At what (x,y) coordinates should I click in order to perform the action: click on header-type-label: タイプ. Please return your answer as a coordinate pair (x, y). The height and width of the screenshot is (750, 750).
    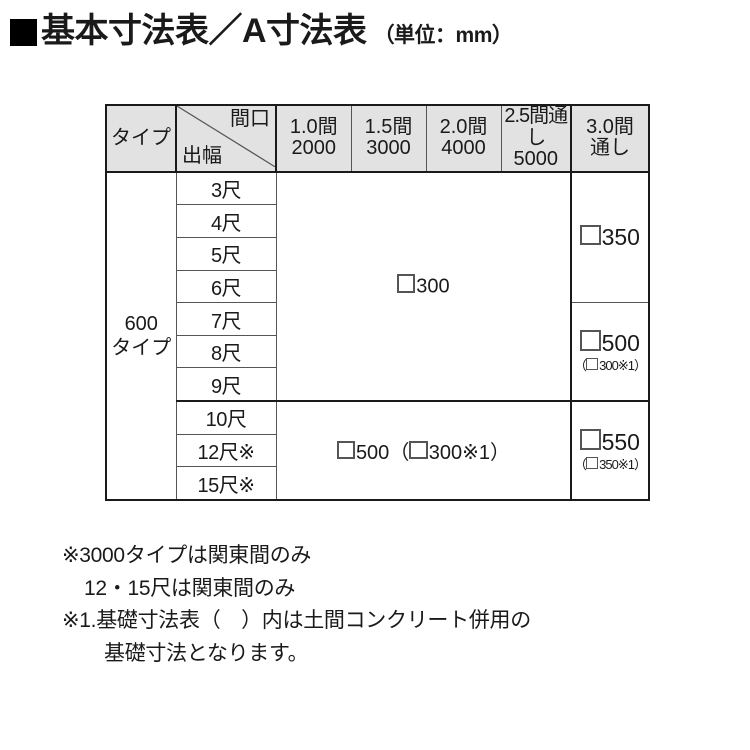
    Looking at the image, I should click on (141, 138).